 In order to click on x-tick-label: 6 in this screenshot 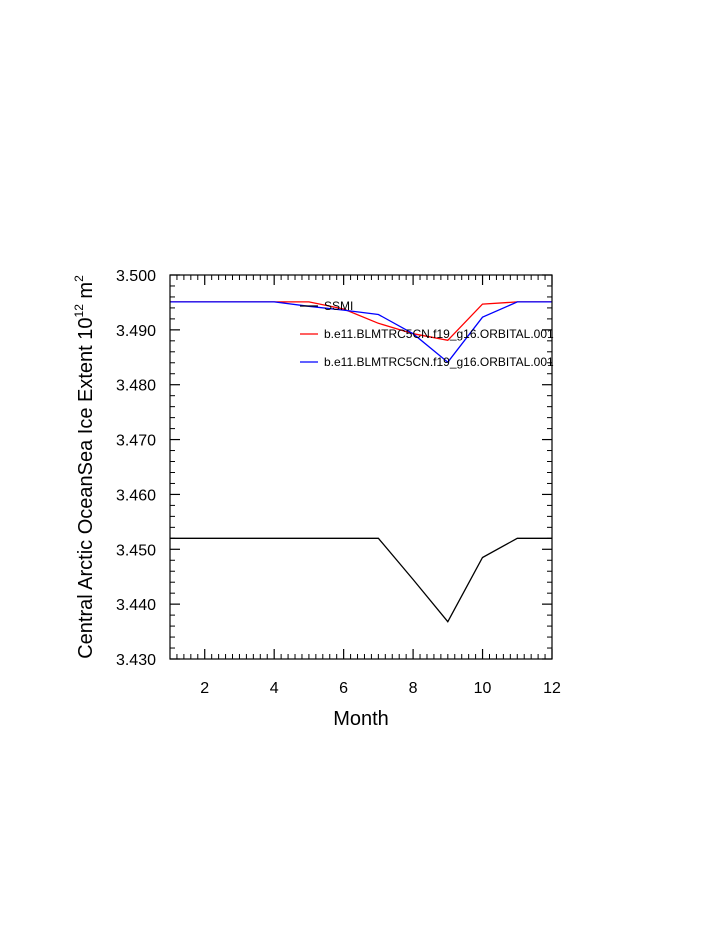, I will do `click(343, 688)`.